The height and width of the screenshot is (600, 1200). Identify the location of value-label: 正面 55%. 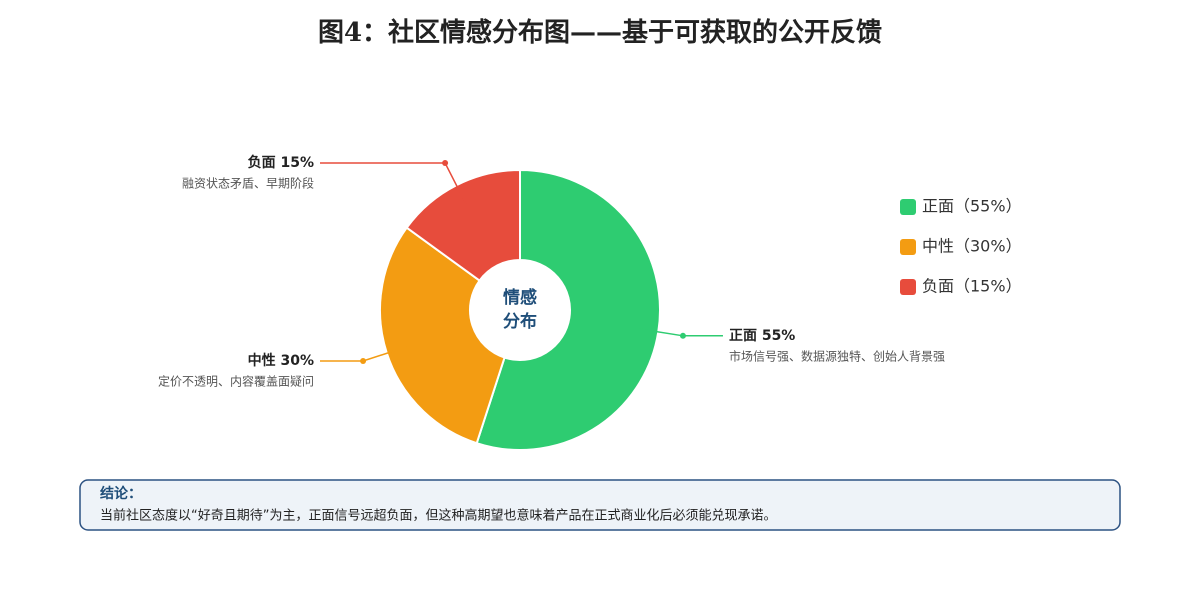
(762, 336).